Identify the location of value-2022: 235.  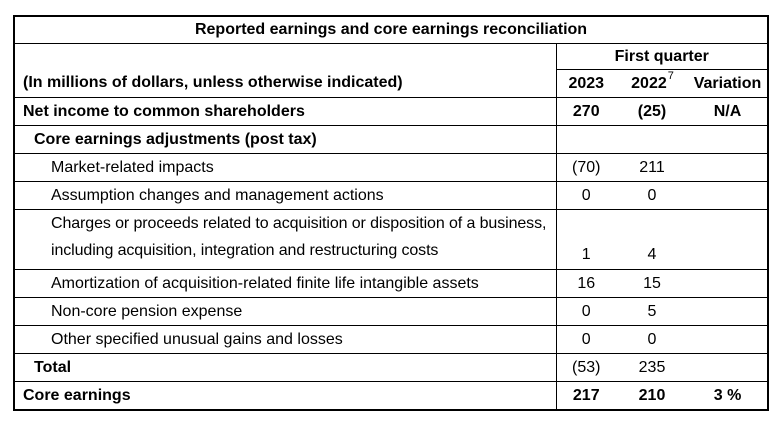
(652, 367).